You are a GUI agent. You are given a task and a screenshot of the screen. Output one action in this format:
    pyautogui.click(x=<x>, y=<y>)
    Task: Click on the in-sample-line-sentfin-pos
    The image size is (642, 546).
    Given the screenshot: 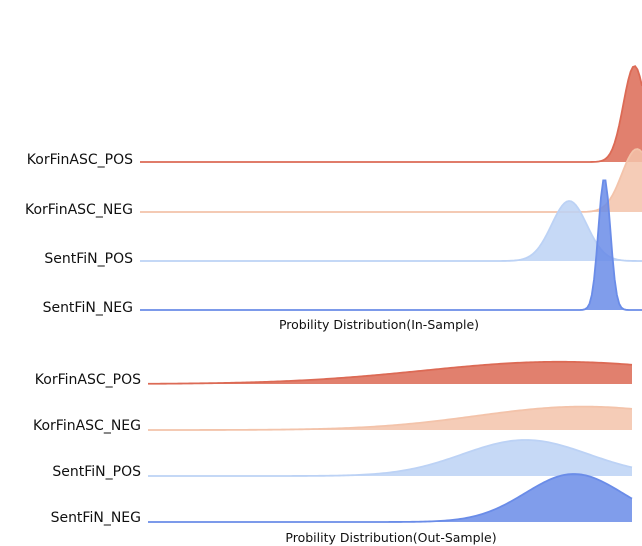 What is the action you would take?
    pyautogui.click(x=391, y=231)
    